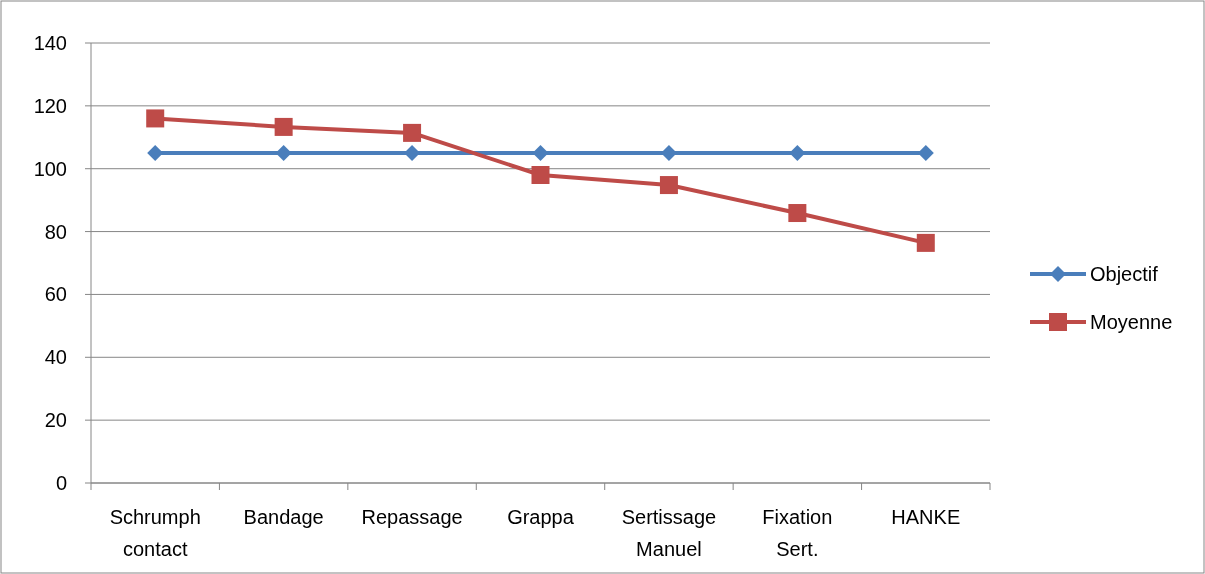 Image resolution: width=1205 pixels, height=574 pixels. Describe the element at coordinates (1124, 274) in the screenshot. I see `legend-label: Objectif` at that location.